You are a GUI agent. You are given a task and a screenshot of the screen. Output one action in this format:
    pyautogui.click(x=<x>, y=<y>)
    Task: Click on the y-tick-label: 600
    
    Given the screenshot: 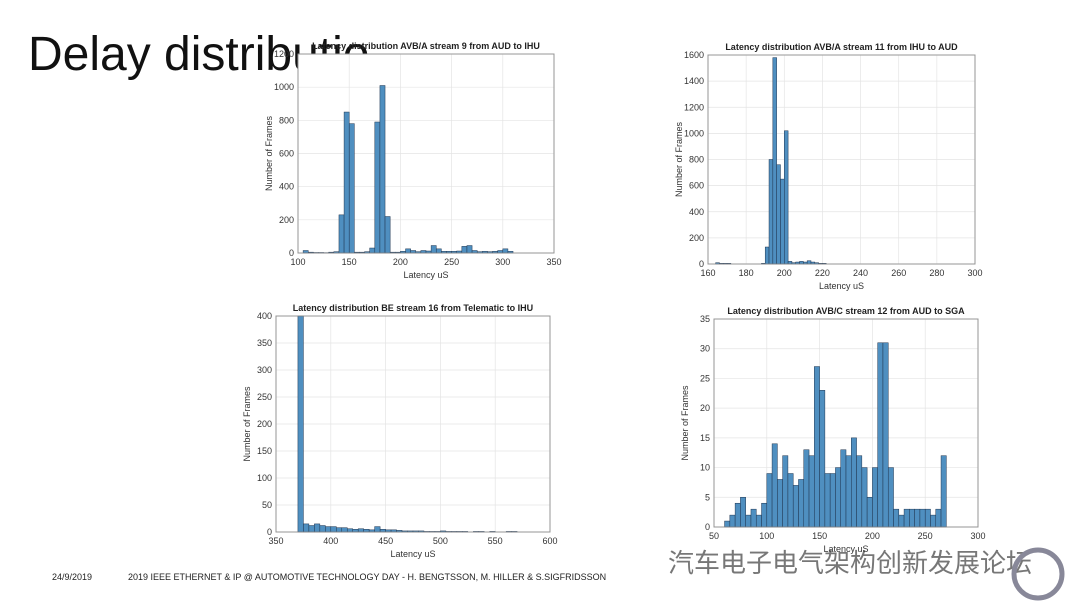 What is the action you would take?
    pyautogui.click(x=286, y=154)
    